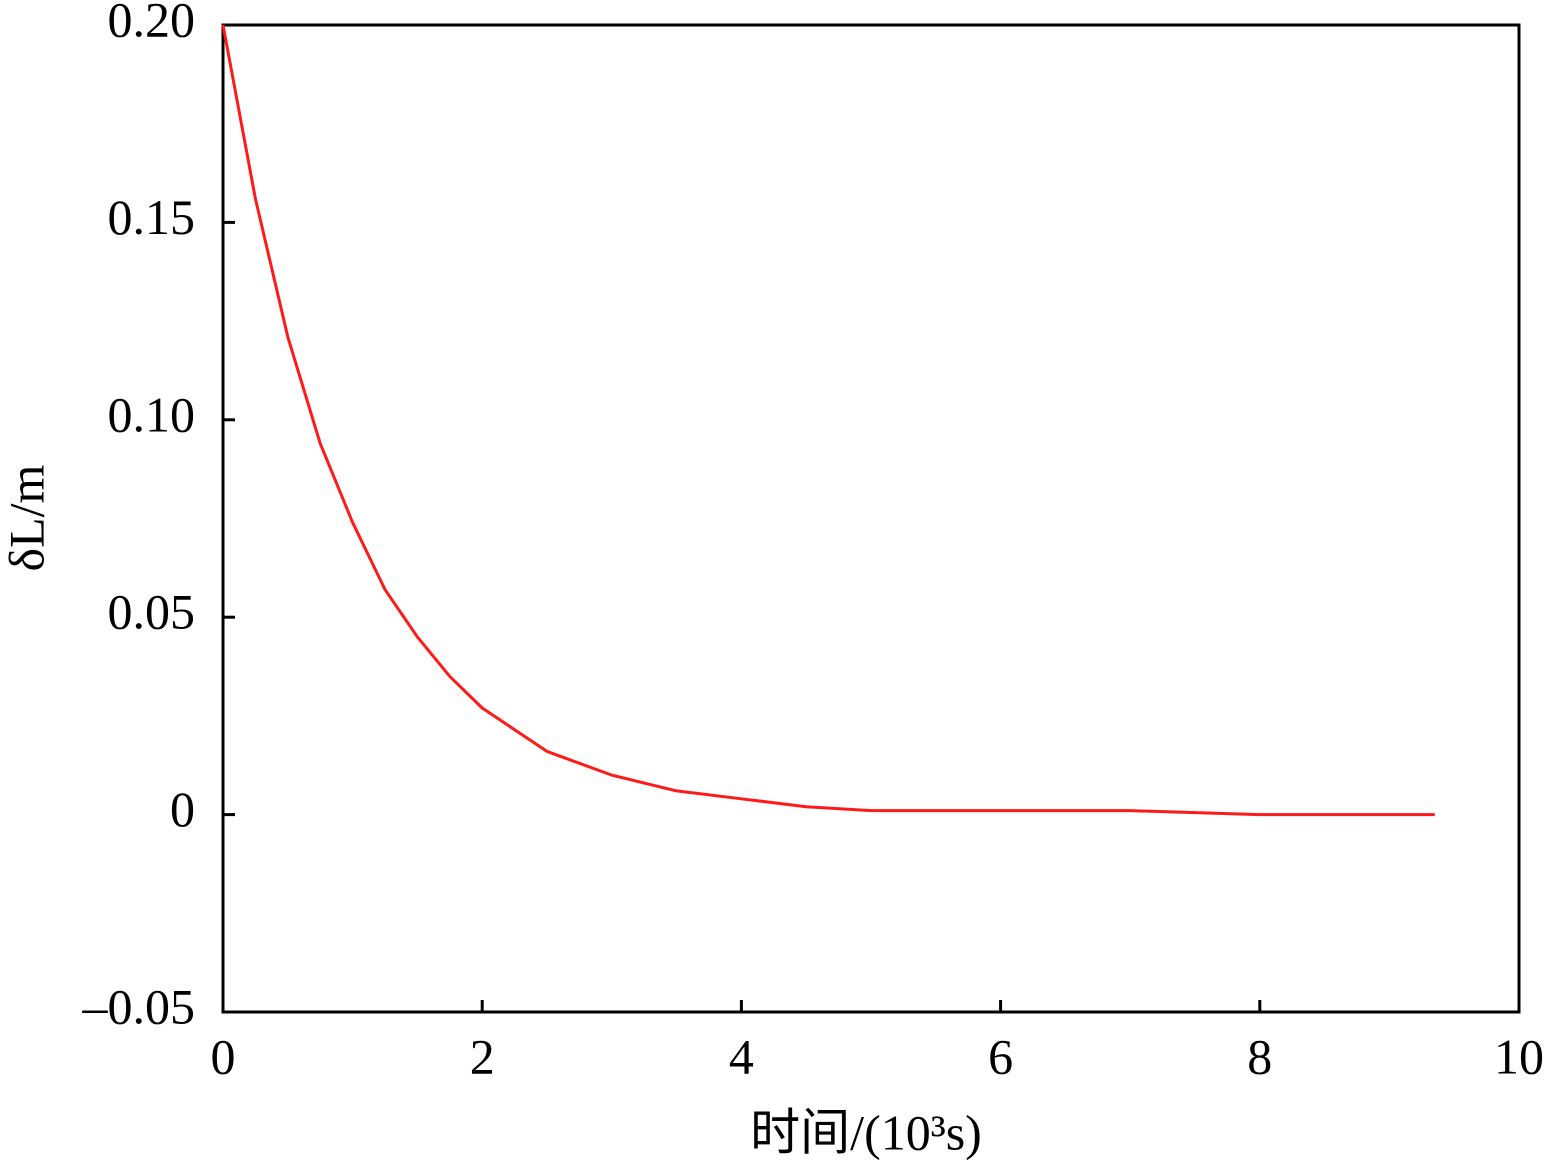 Image resolution: width=1548 pixels, height=1171 pixels. Describe the element at coordinates (152, 414) in the screenshot. I see `y-tick-label: 0.10` at that location.